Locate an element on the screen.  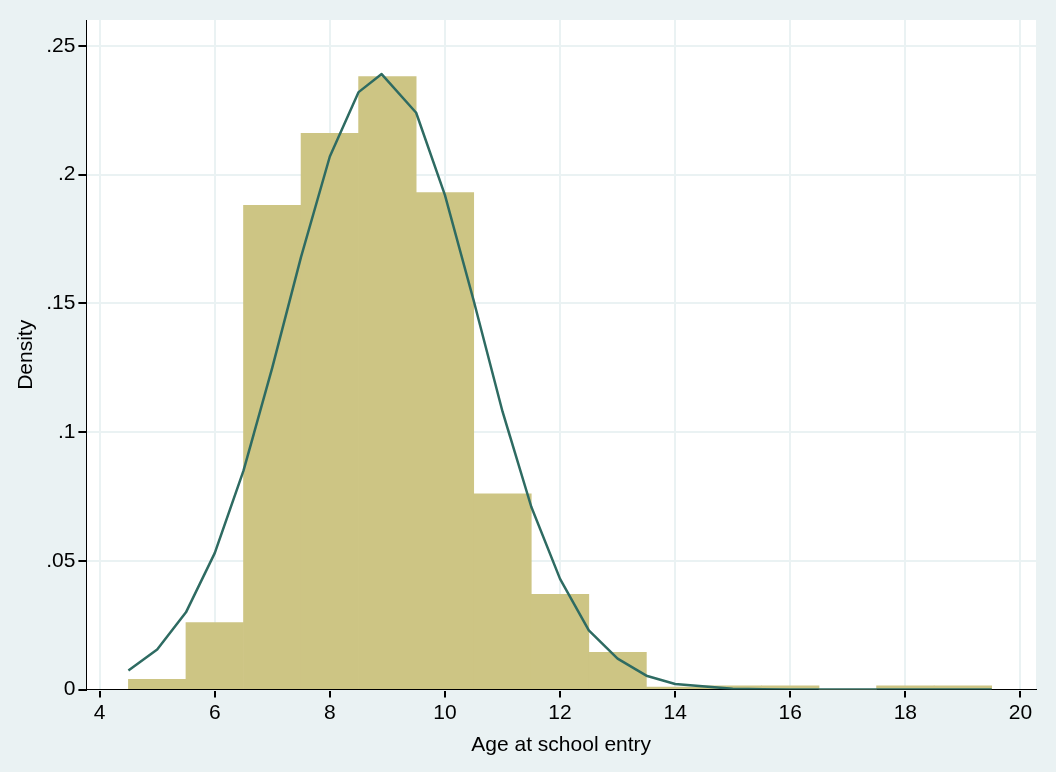
y-tick-label: .2 is located at coordinates (66, 173).